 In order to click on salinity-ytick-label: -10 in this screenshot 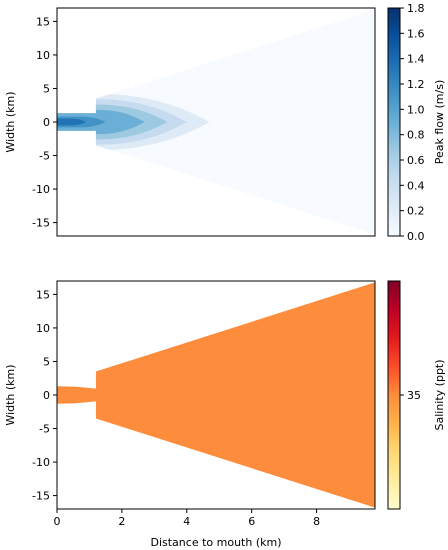, I will do `click(41, 462)`.